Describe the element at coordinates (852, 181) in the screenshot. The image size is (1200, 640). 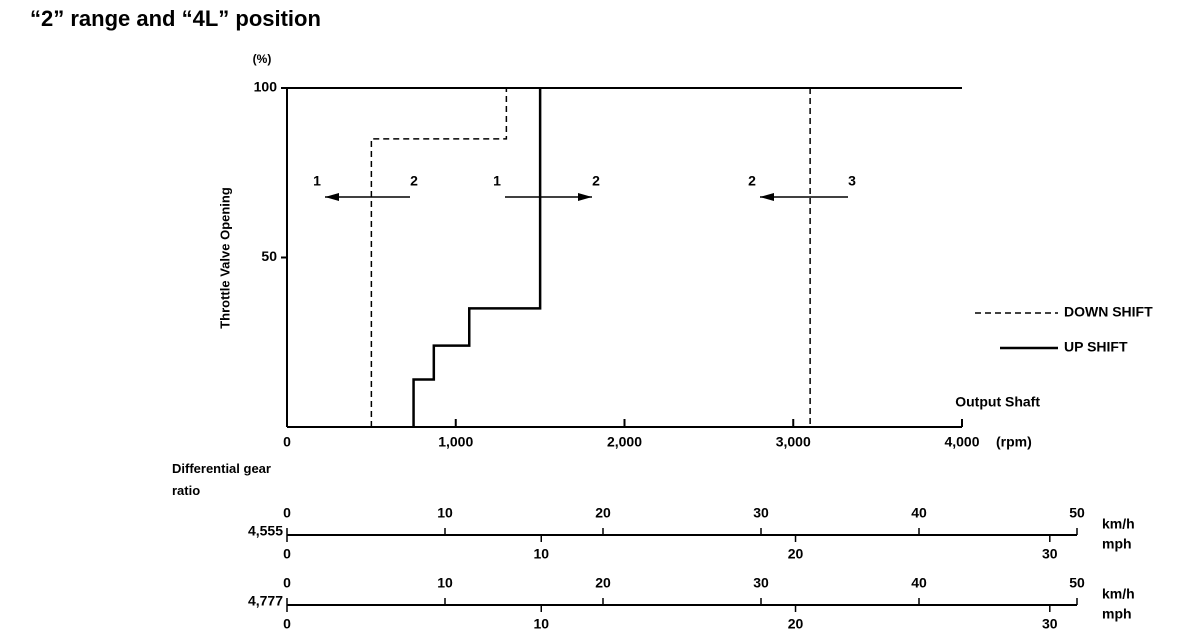
I see `arrow-label: 3` at that location.